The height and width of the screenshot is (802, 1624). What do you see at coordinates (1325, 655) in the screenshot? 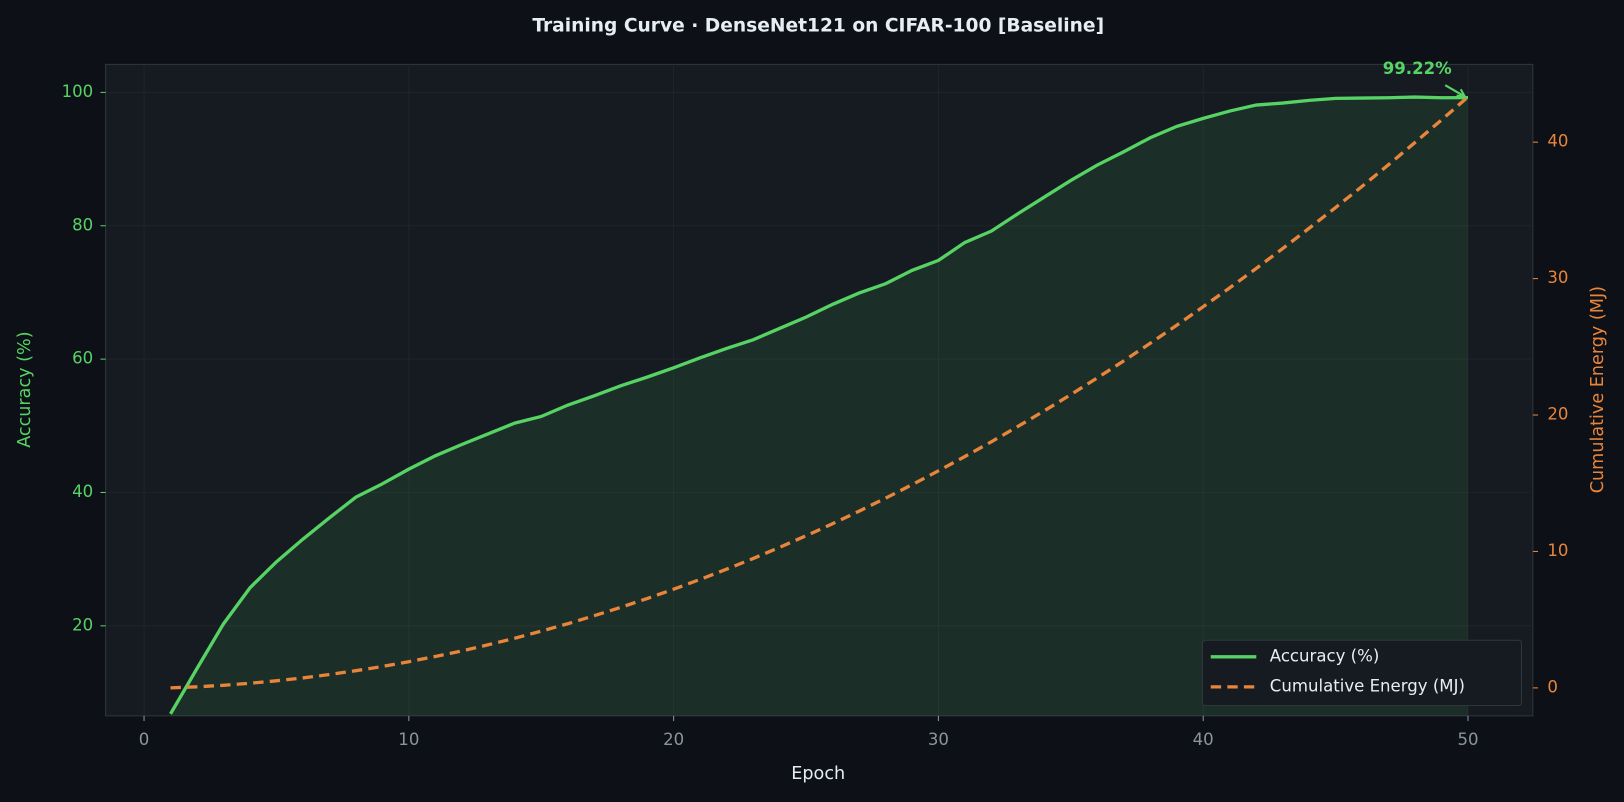
I see `legend-label: Accuracy (%)` at bounding box center [1325, 655].